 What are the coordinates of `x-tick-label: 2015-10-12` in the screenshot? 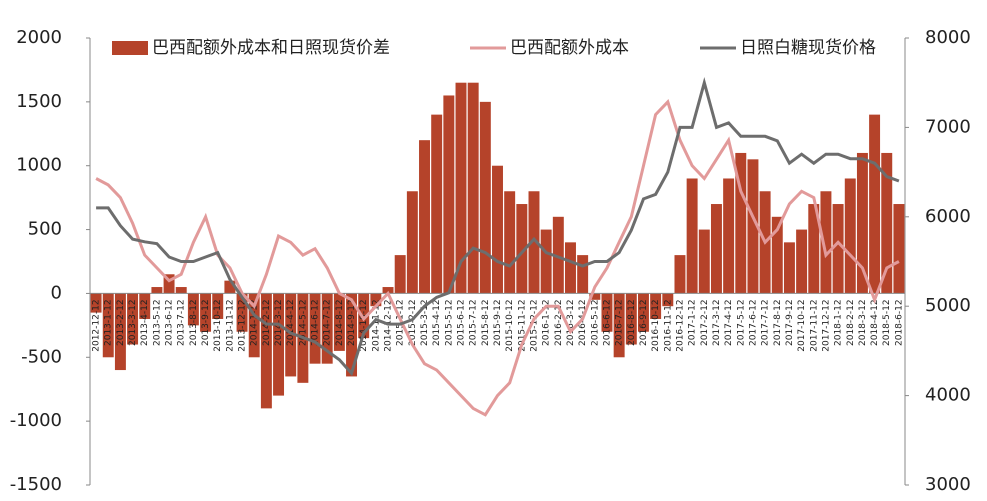 It's located at (510, 325).